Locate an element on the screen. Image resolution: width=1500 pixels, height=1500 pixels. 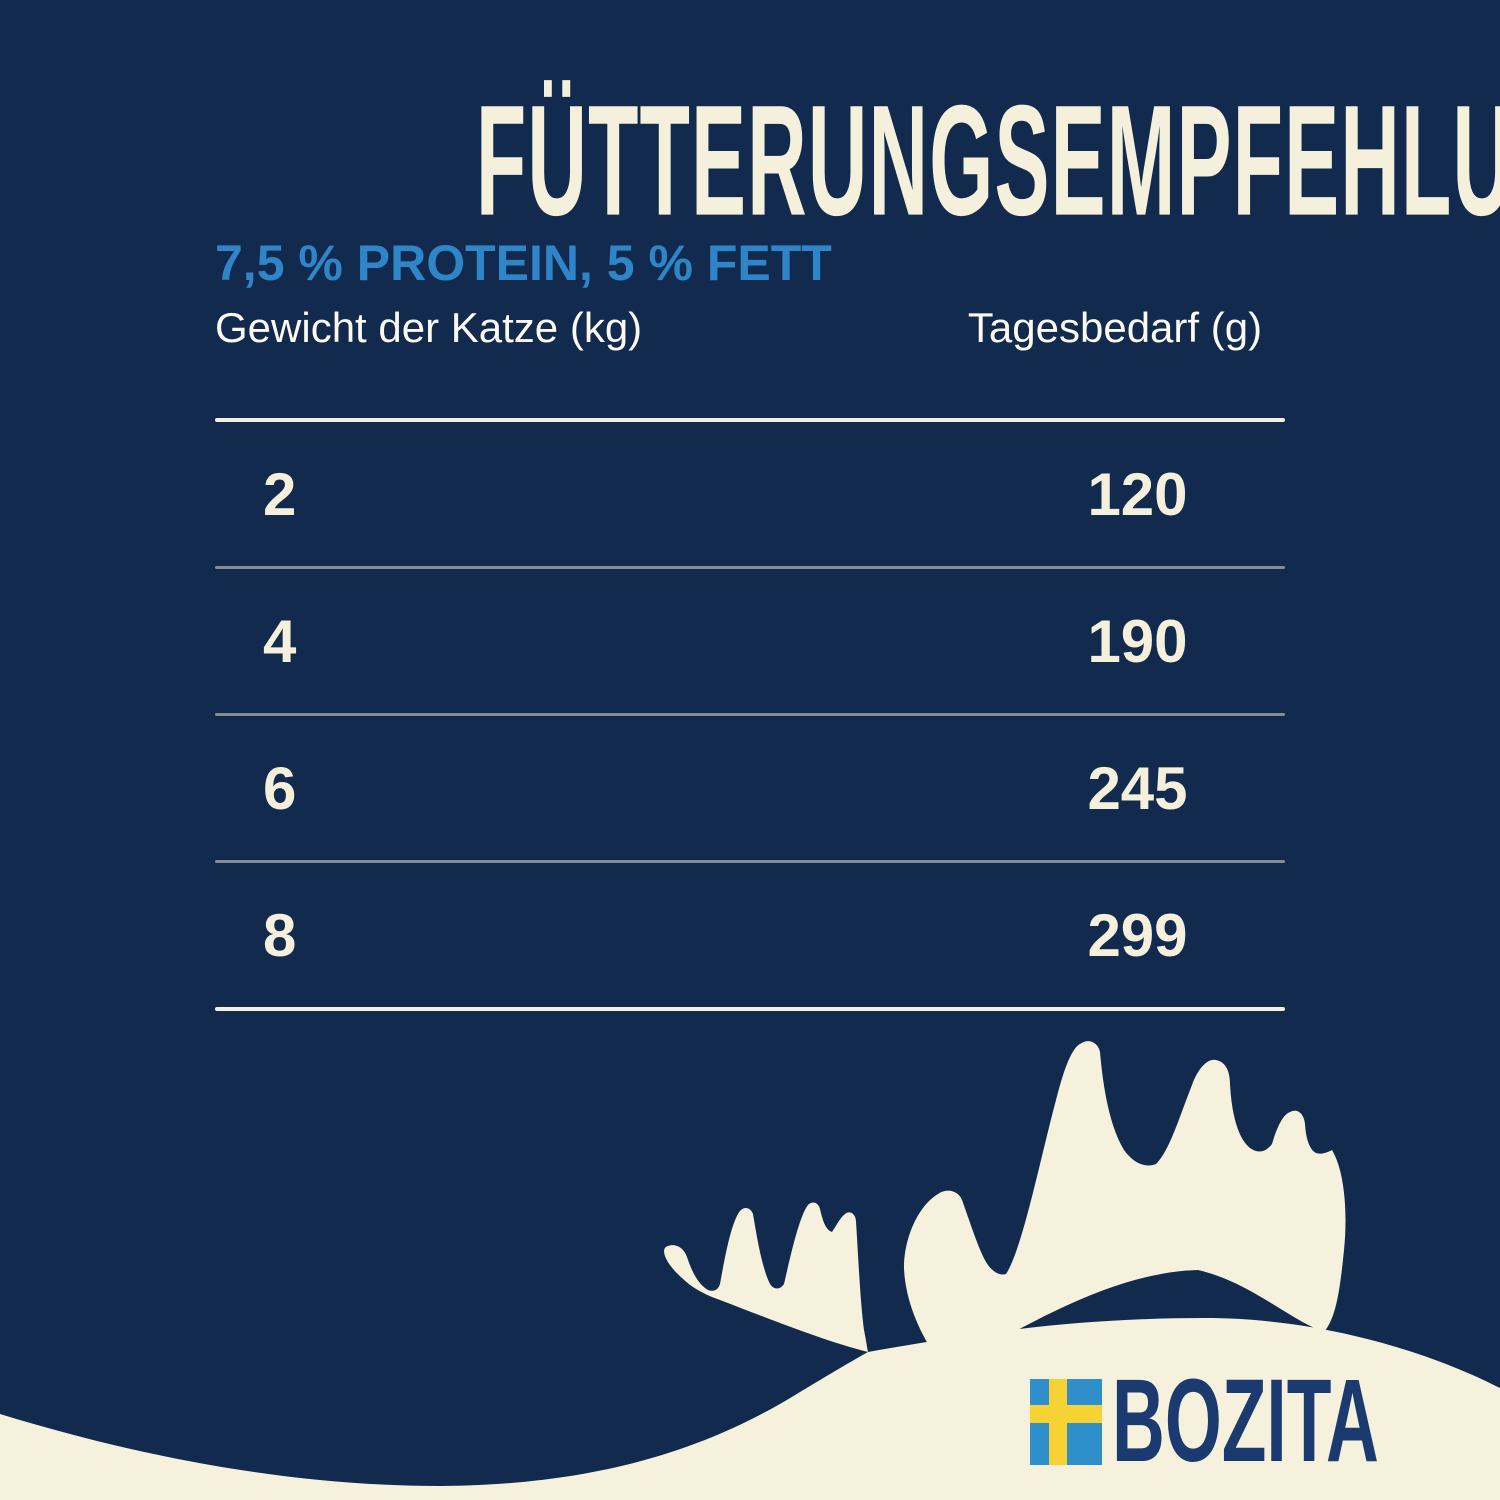
flag-cross-horizontal is located at coordinates (1066, 1414).